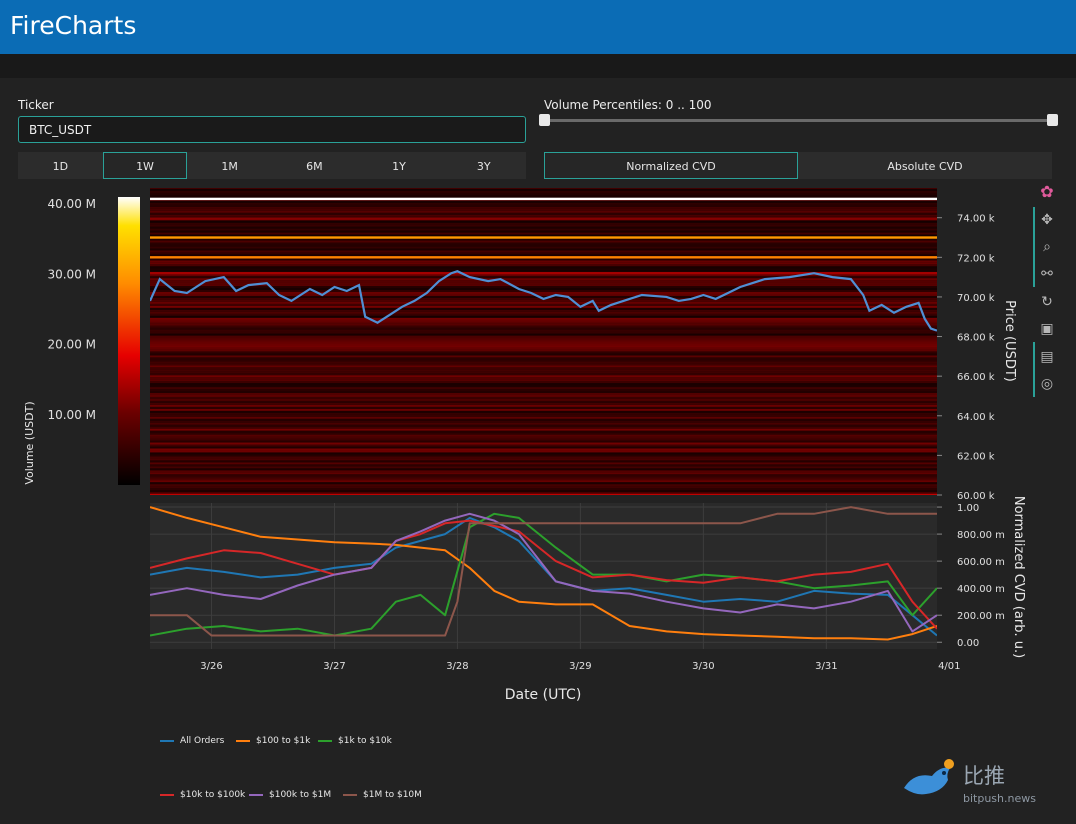 The width and height of the screenshot is (1076, 824). I want to click on volume-percentiles-slider, so click(798, 120).